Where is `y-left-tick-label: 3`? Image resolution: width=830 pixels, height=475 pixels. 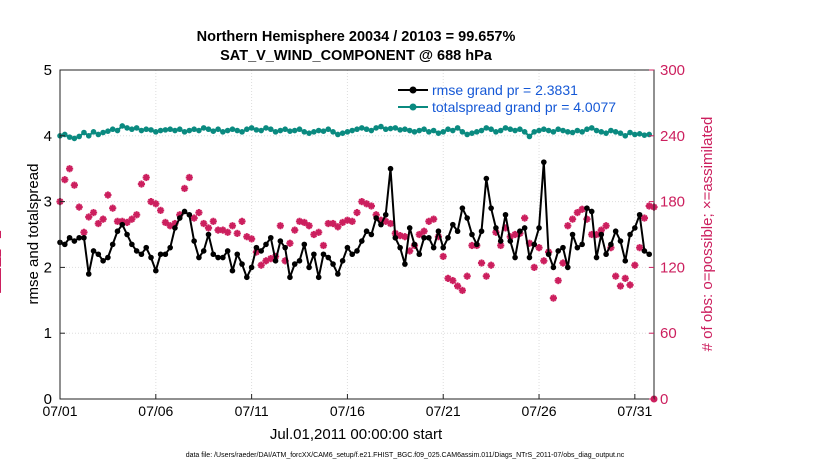 y-left-tick-label: 3 is located at coordinates (48, 202).